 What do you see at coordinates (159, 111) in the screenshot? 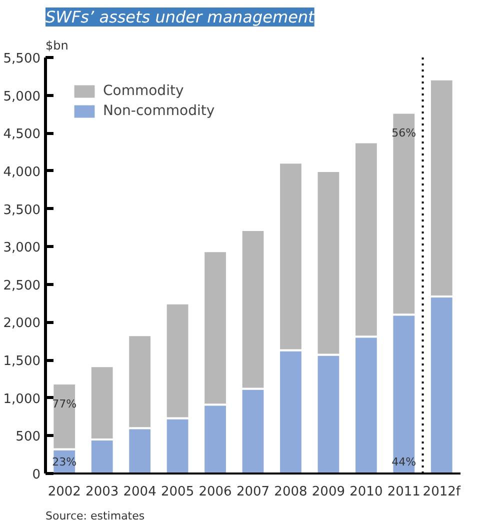
I see `legend-label: Non-commodity` at bounding box center [159, 111].